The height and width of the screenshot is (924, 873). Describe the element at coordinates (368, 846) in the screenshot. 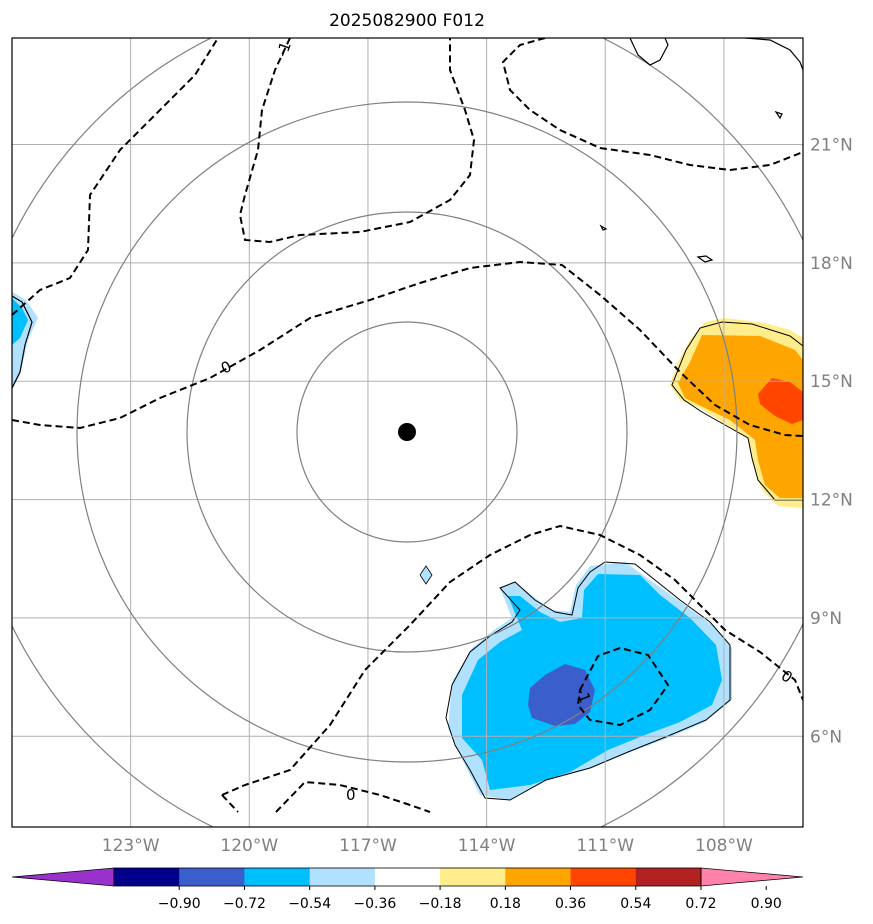

I see `lon-tick-label: 117°W` at that location.